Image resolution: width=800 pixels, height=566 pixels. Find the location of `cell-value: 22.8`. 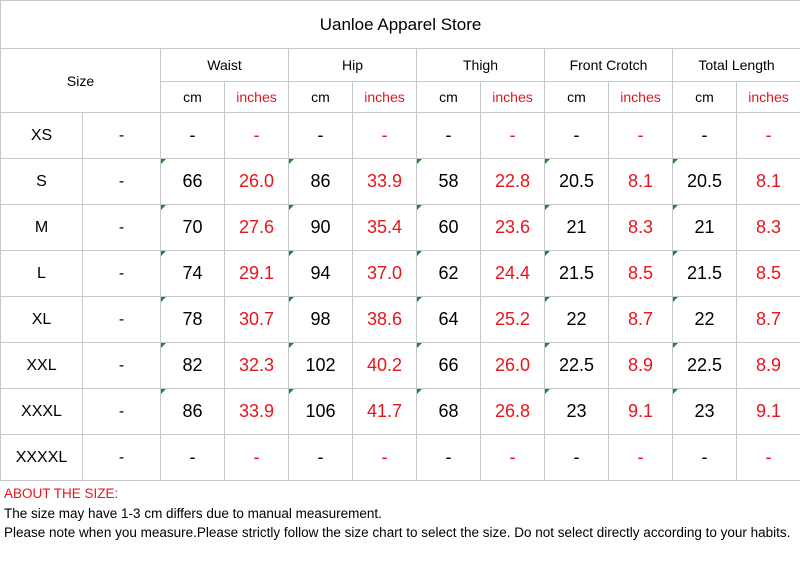

cell-value: 22.8 is located at coordinates (512, 181).